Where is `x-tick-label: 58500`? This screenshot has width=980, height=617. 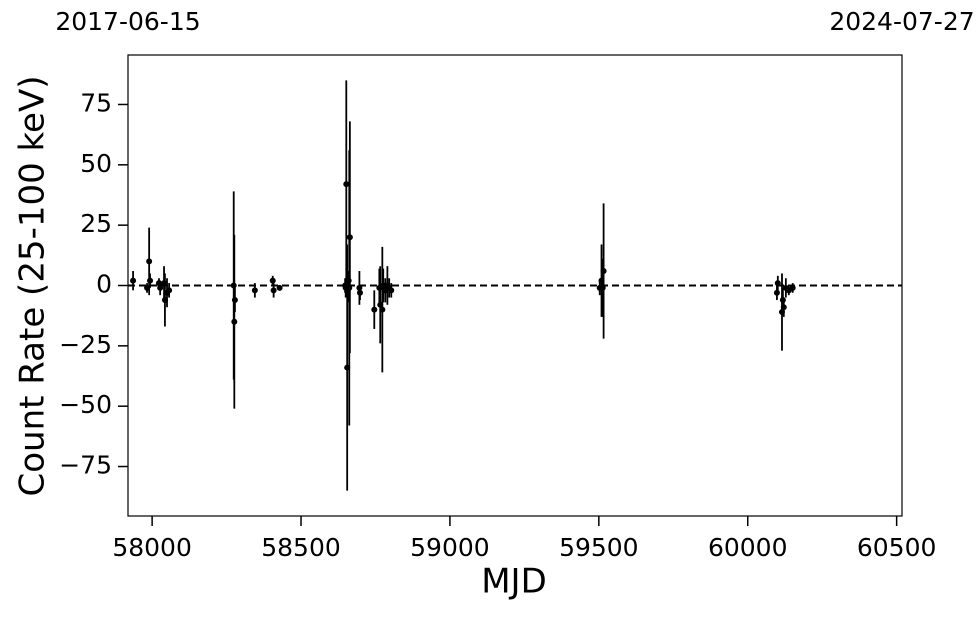
x-tick-label: 58500 is located at coordinates (301, 547).